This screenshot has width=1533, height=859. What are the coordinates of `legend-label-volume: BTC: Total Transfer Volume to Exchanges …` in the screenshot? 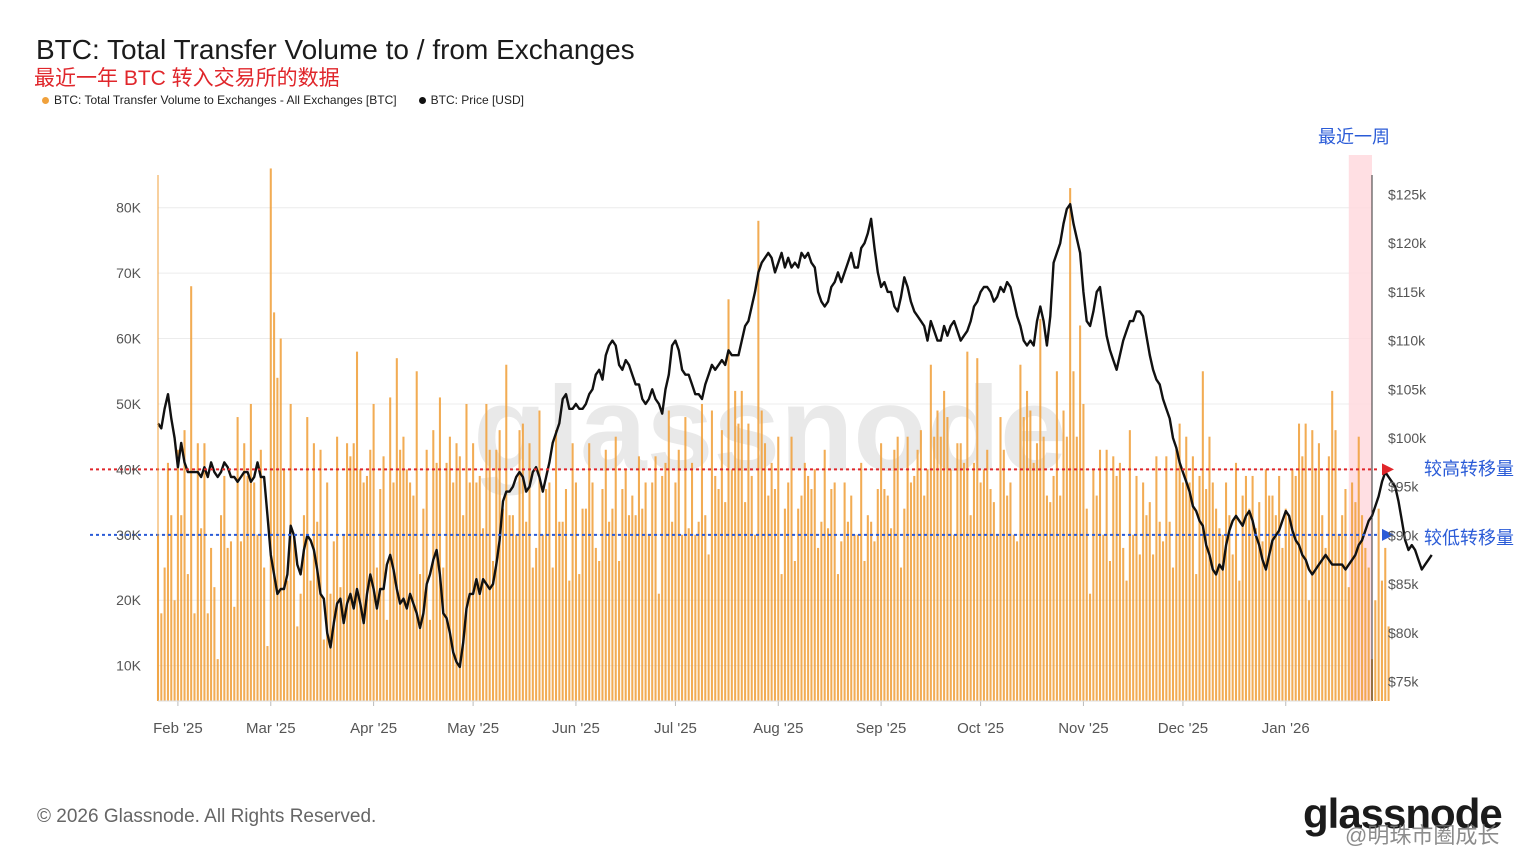 It's located at (225, 100).